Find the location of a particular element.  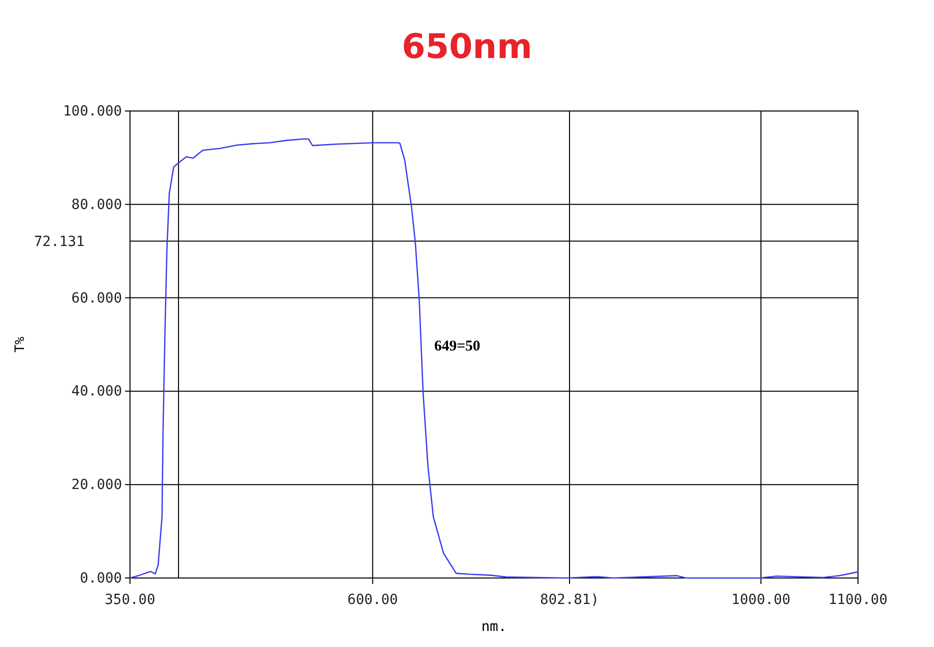

y-tick-label: 20.000 is located at coordinates (96, 485).